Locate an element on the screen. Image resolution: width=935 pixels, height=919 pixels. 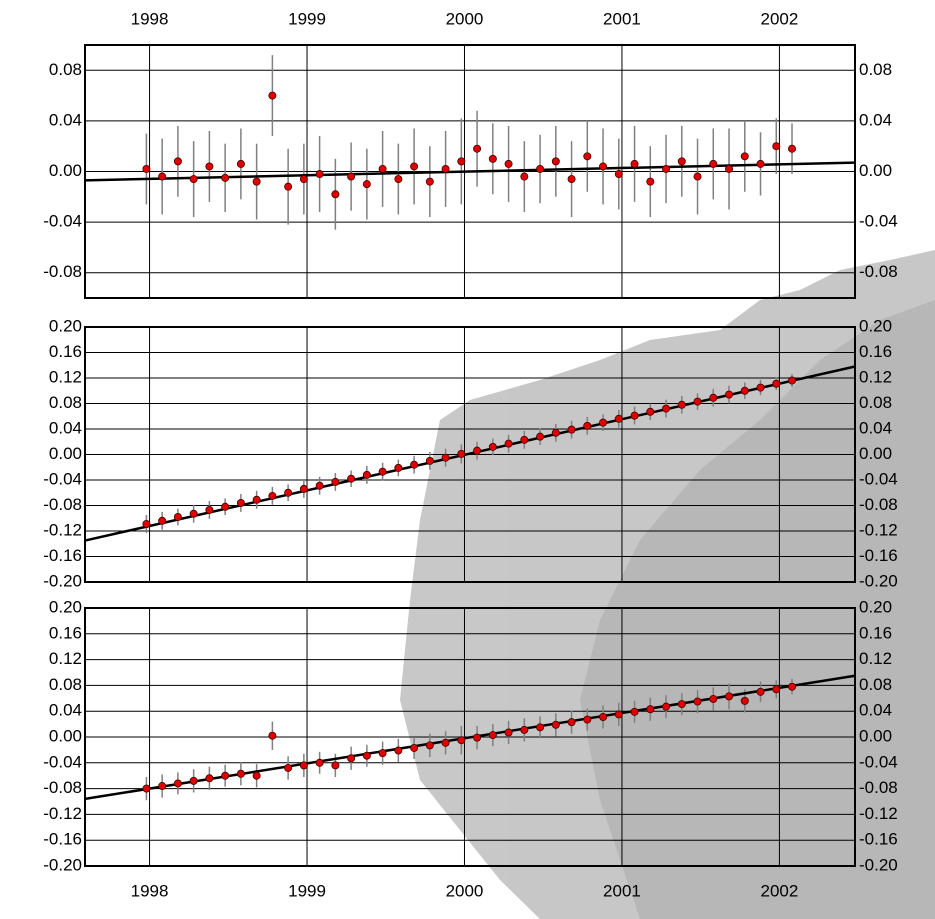
y-tick-label-right: -0.12 is located at coordinates (878, 813).